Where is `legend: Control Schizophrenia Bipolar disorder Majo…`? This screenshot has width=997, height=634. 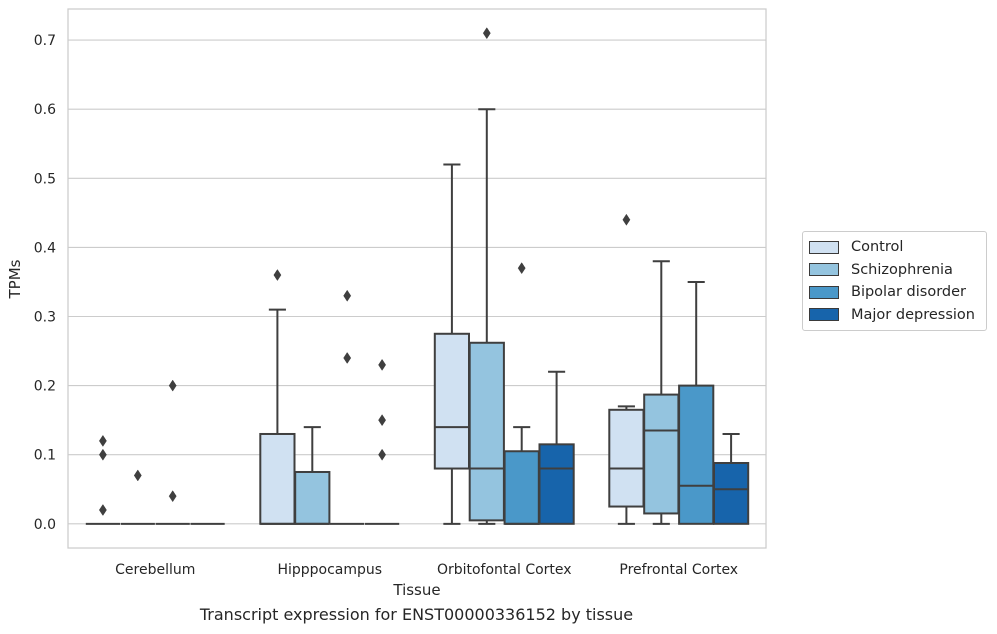
legend: Control Schizophrenia Bipolar disorder Majo… is located at coordinates (894, 281).